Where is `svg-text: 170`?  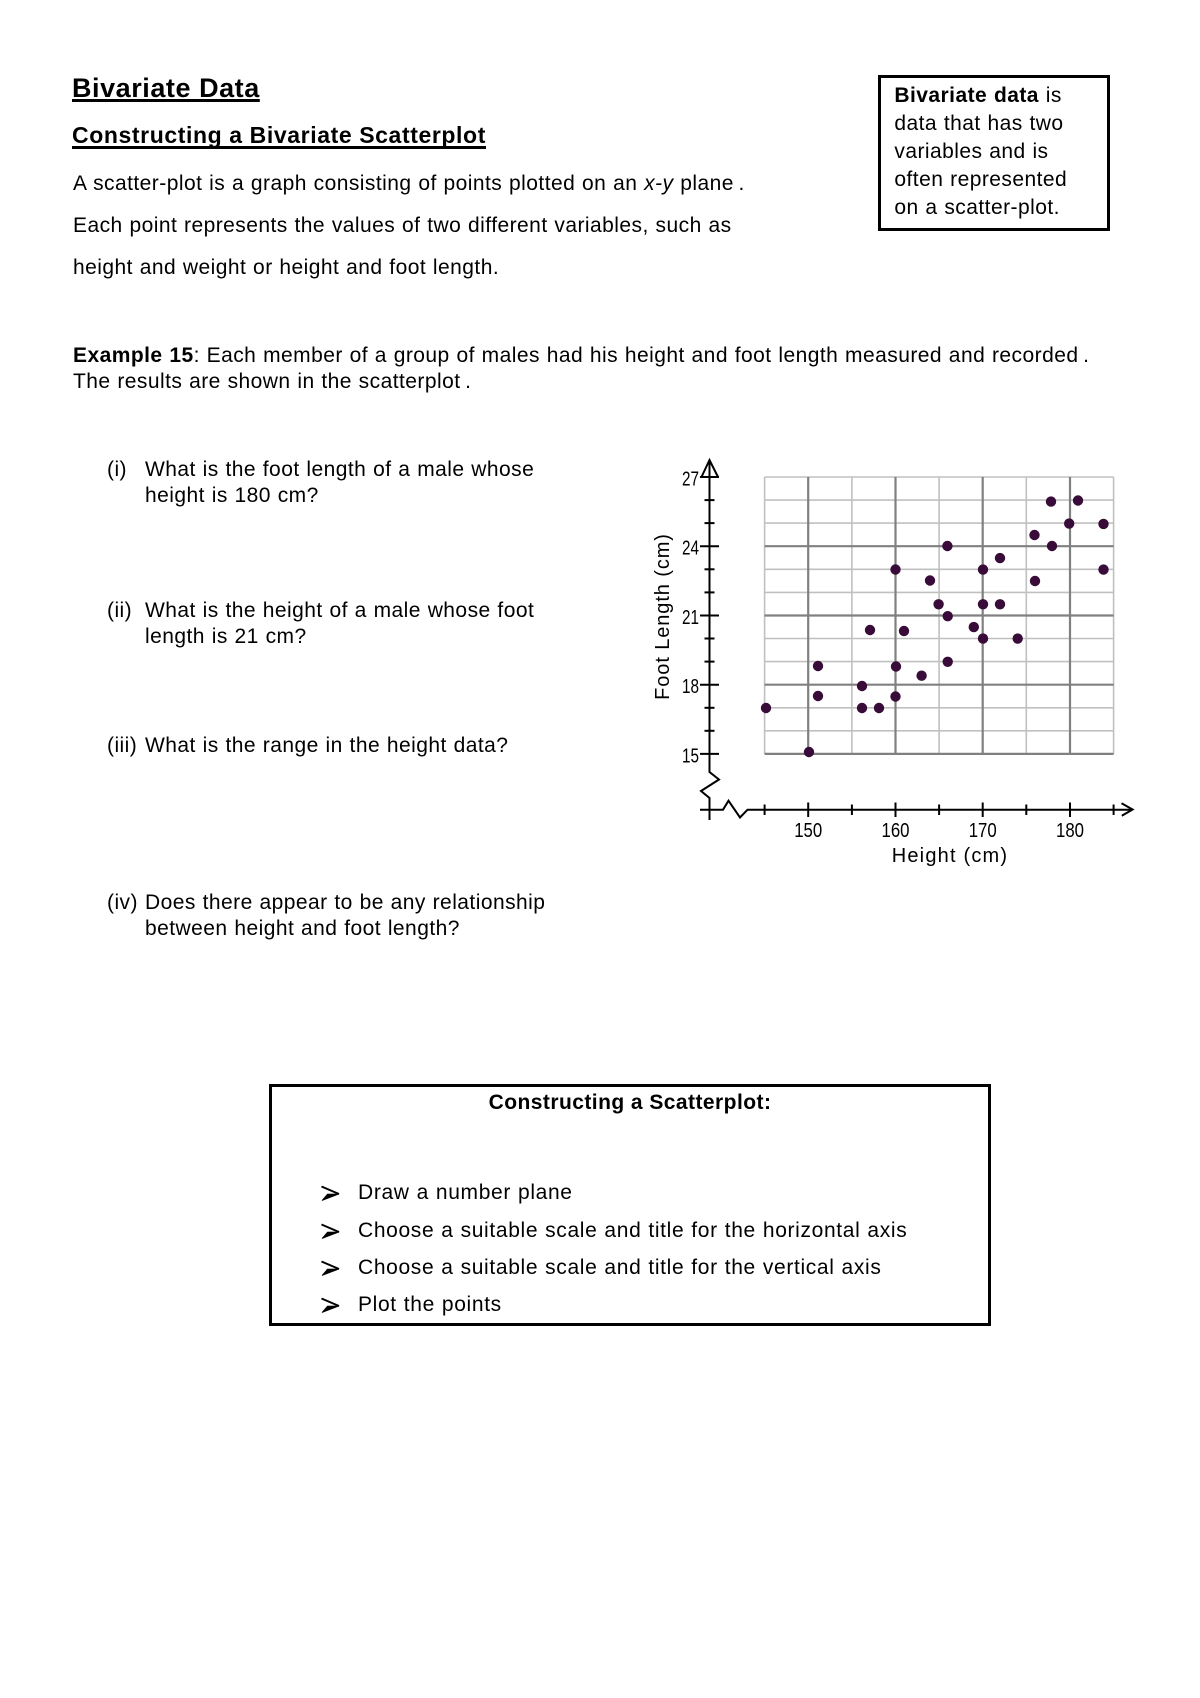 svg-text: 170 is located at coordinates (983, 831).